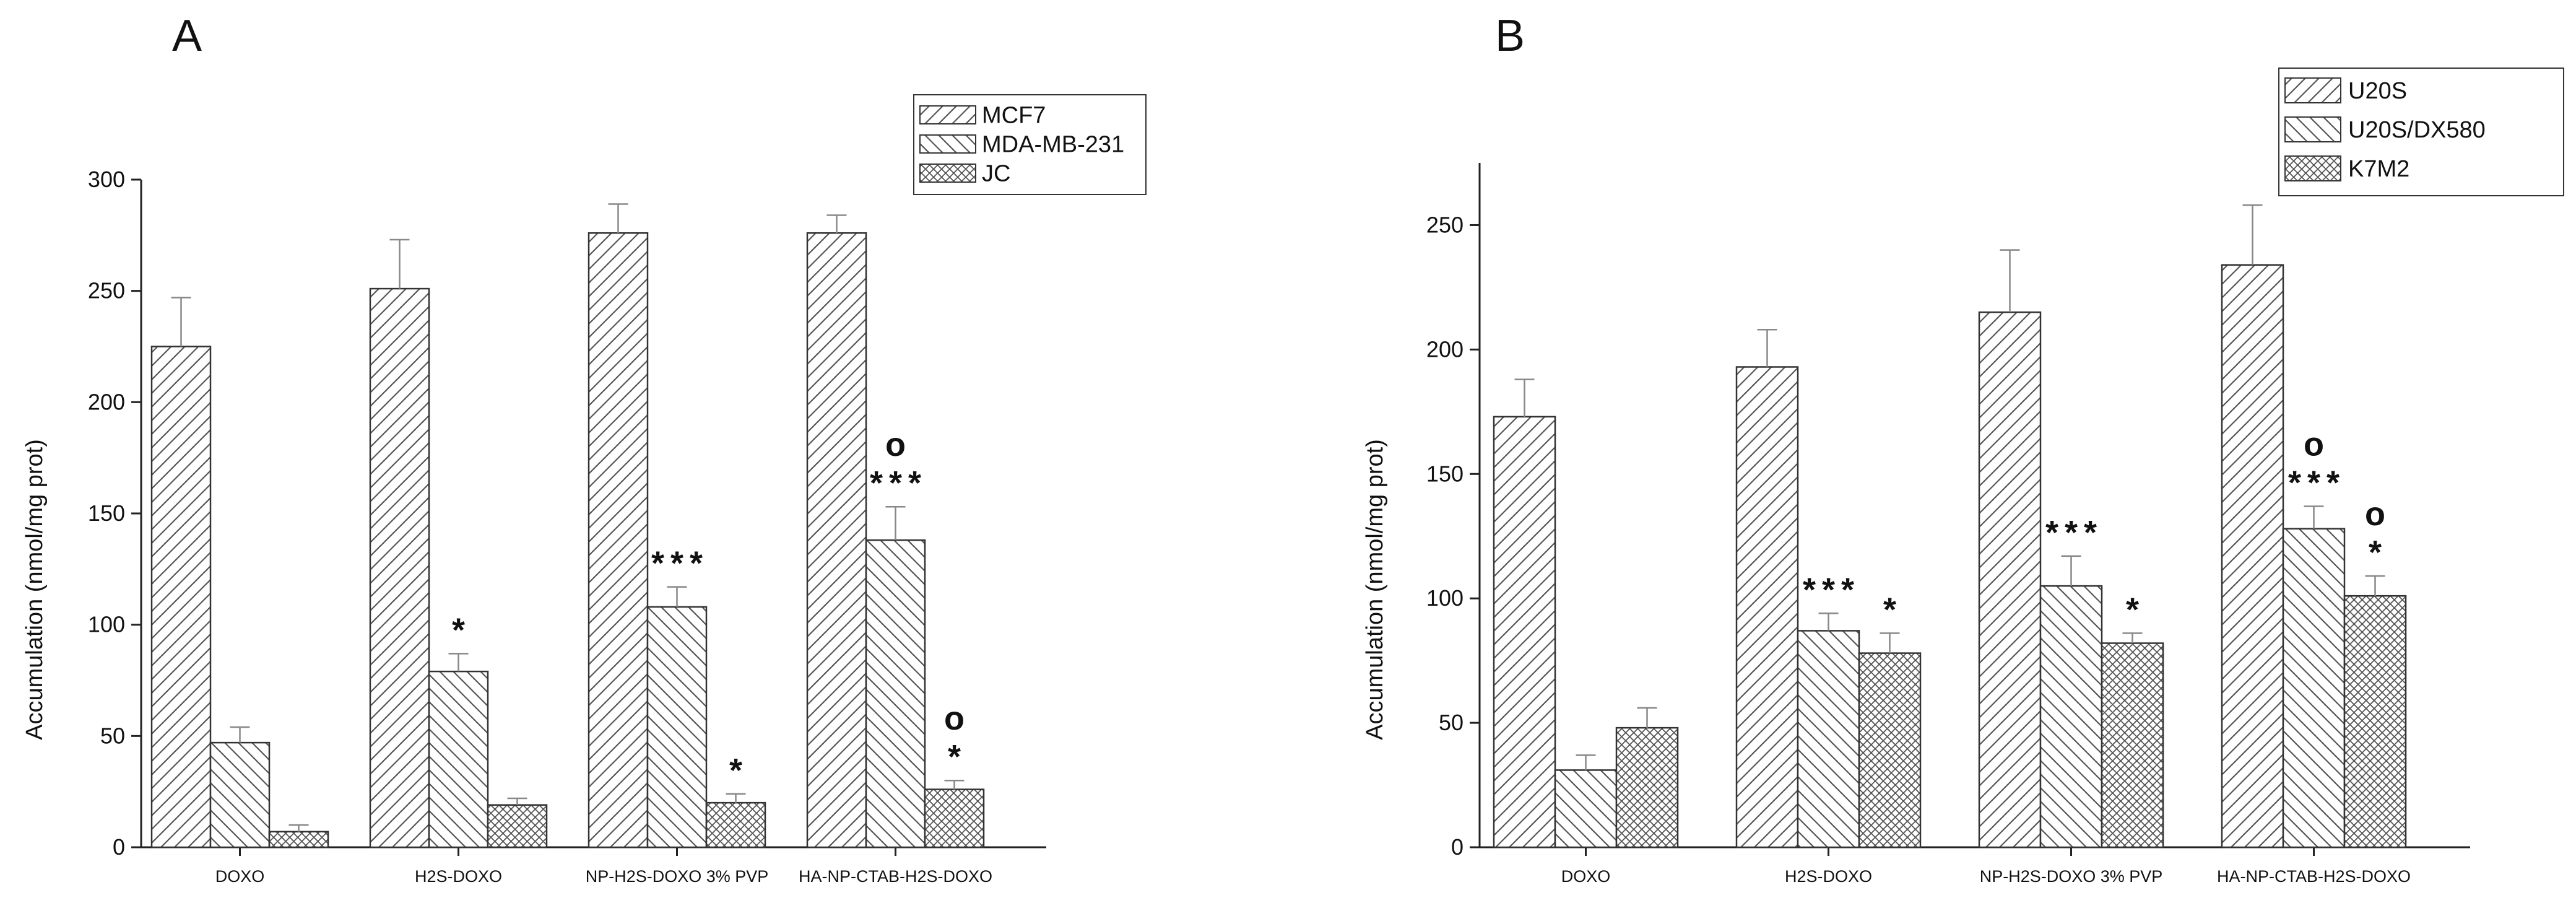 This screenshot has width=2576, height=916. I want to click on panel-b-letter: B, so click(1510, 36).